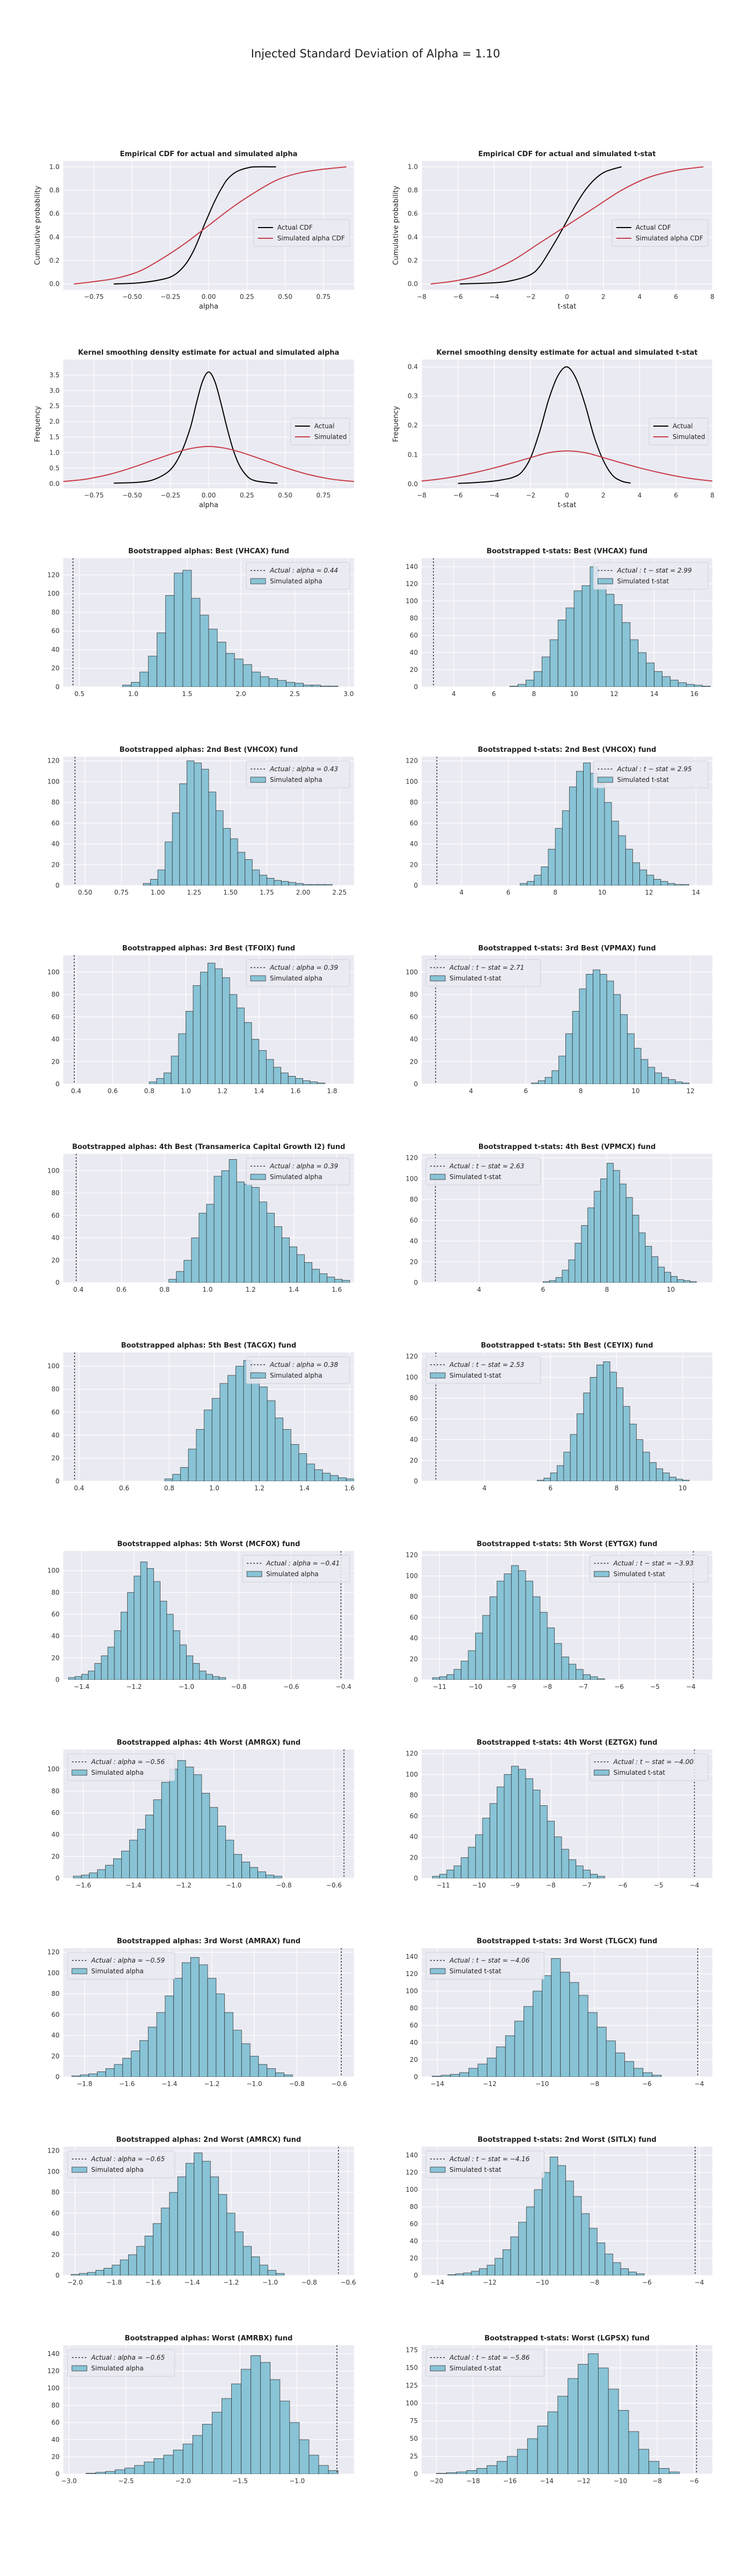 The height and width of the screenshot is (2576, 751). I want to click on x-tick-label: 10, so click(635, 1091).